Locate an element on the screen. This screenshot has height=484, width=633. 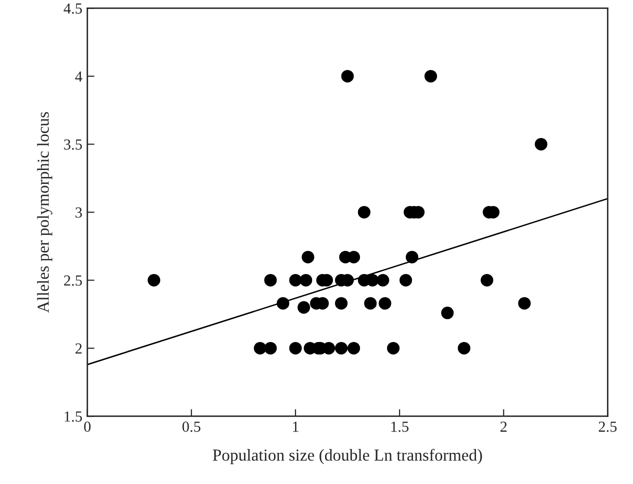
y-tick-label: 4.5 is located at coordinates (73, 8).